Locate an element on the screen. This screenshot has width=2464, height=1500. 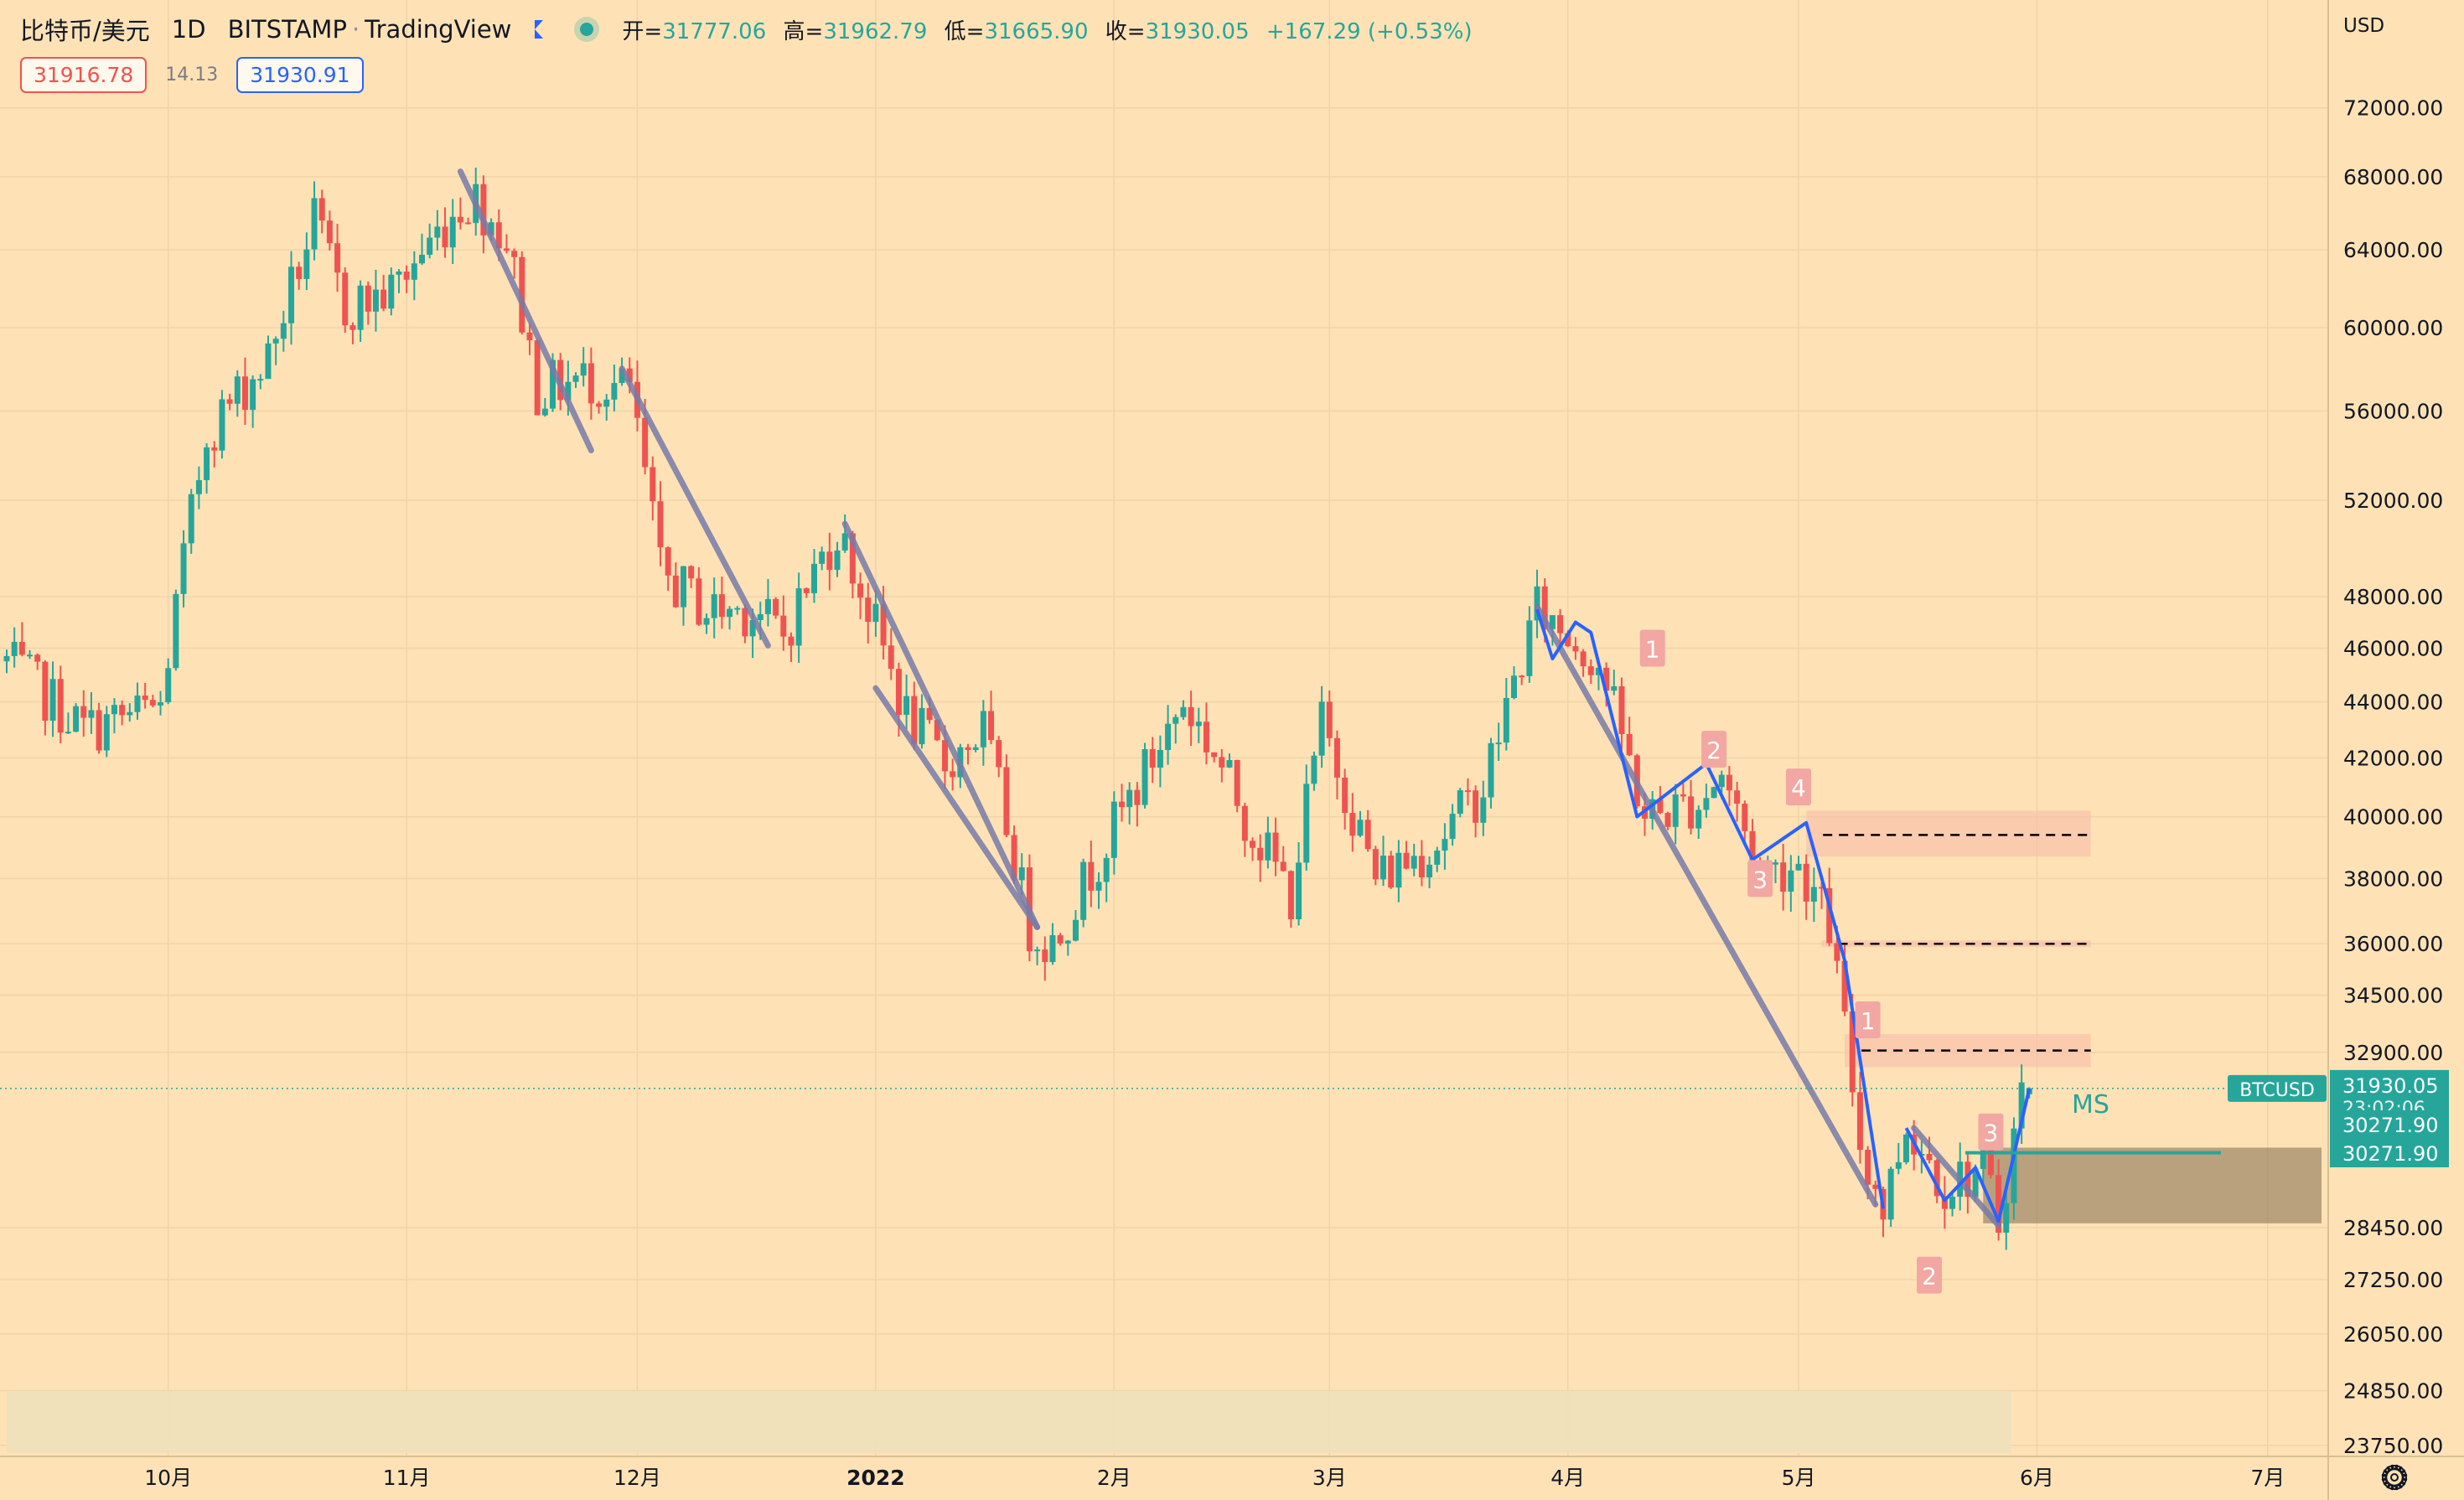
time-tick: 2022 is located at coordinates (875, 1478).